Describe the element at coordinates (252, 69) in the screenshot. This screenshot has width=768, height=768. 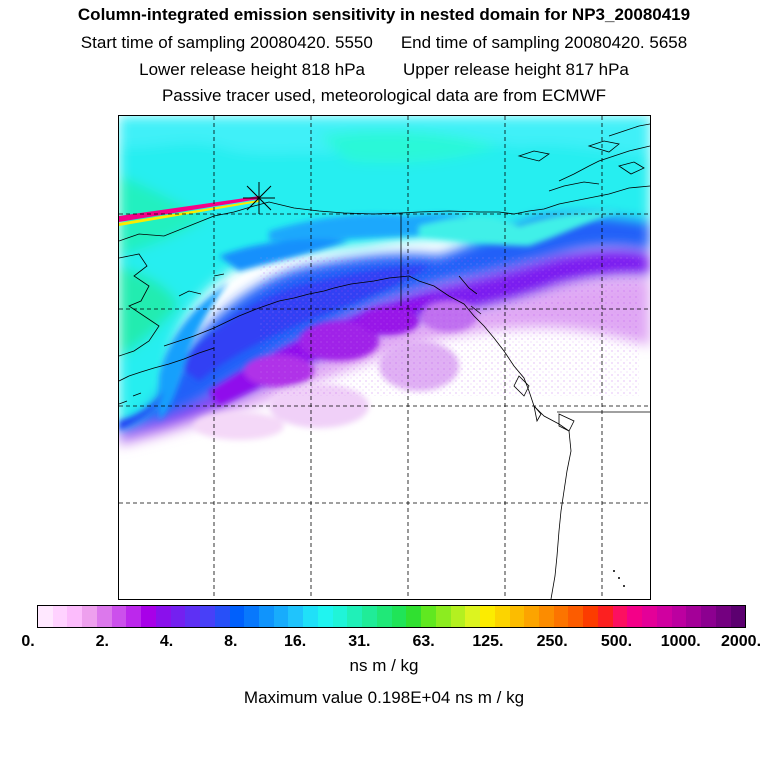
I see `lower-release-label: Lower release height 818 hPa` at that location.